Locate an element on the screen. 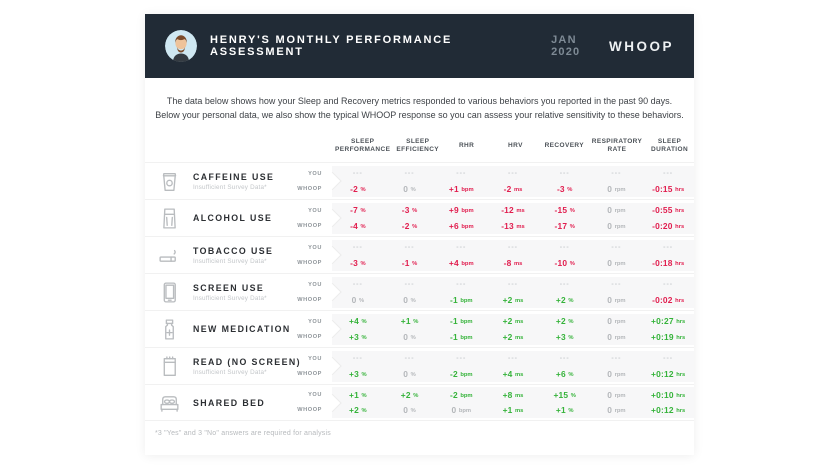 The width and height of the screenshot is (838, 469). behavior-name-block: ALCOHOL USE is located at coordinates (232, 218).